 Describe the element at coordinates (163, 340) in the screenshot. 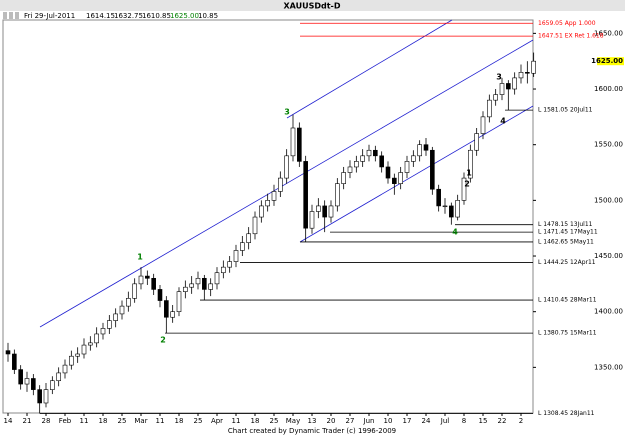

I see `wave-label: 2` at that location.